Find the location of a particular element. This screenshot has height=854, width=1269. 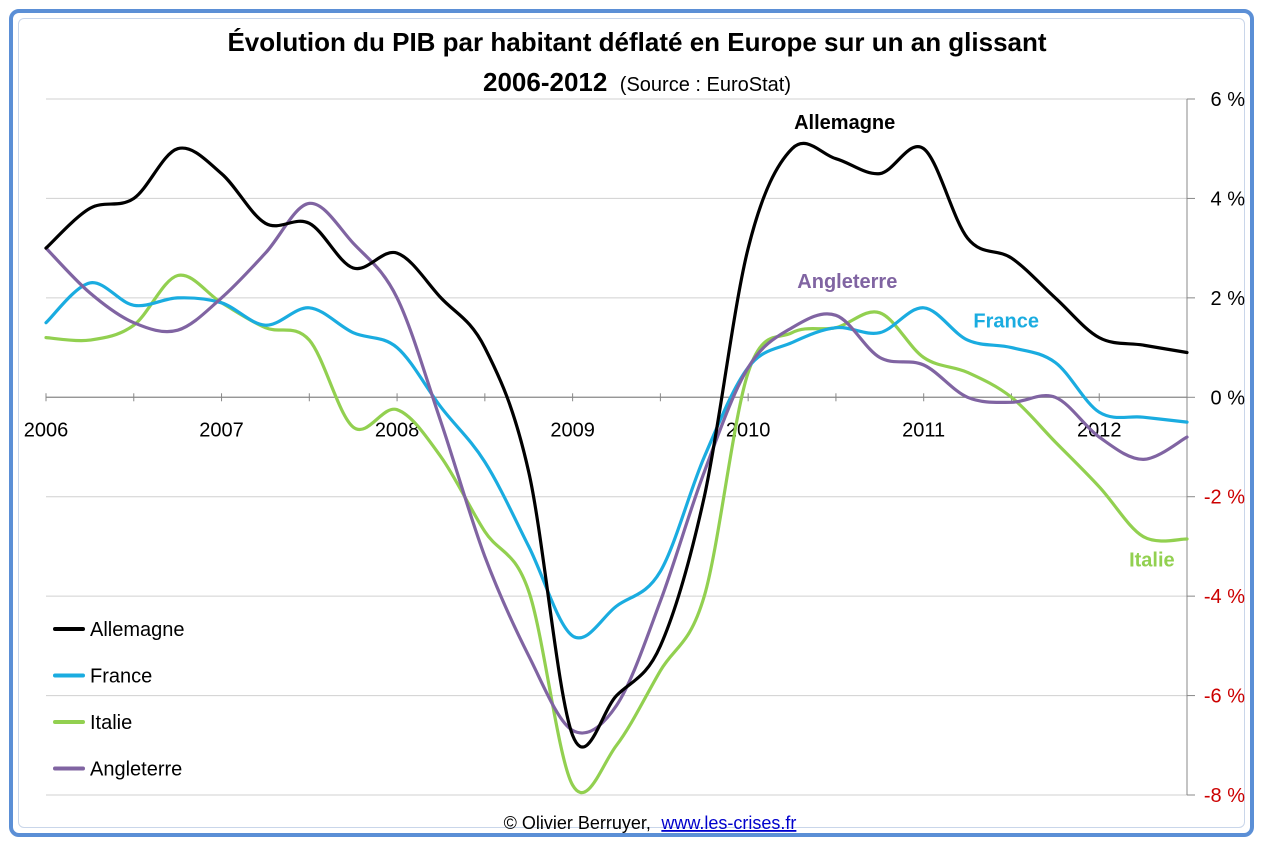

legend: Allemagne France Italie Angleterre is located at coordinates (119, 700).